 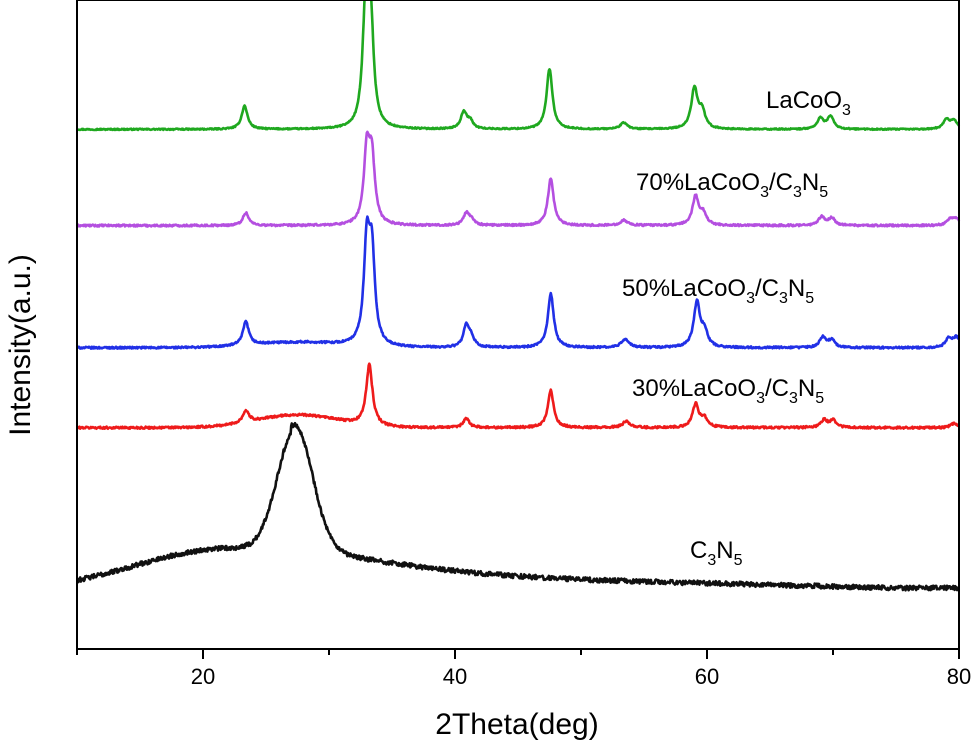 I want to click on series-label-lacoo3: LaCoO3, so click(x=808, y=103).